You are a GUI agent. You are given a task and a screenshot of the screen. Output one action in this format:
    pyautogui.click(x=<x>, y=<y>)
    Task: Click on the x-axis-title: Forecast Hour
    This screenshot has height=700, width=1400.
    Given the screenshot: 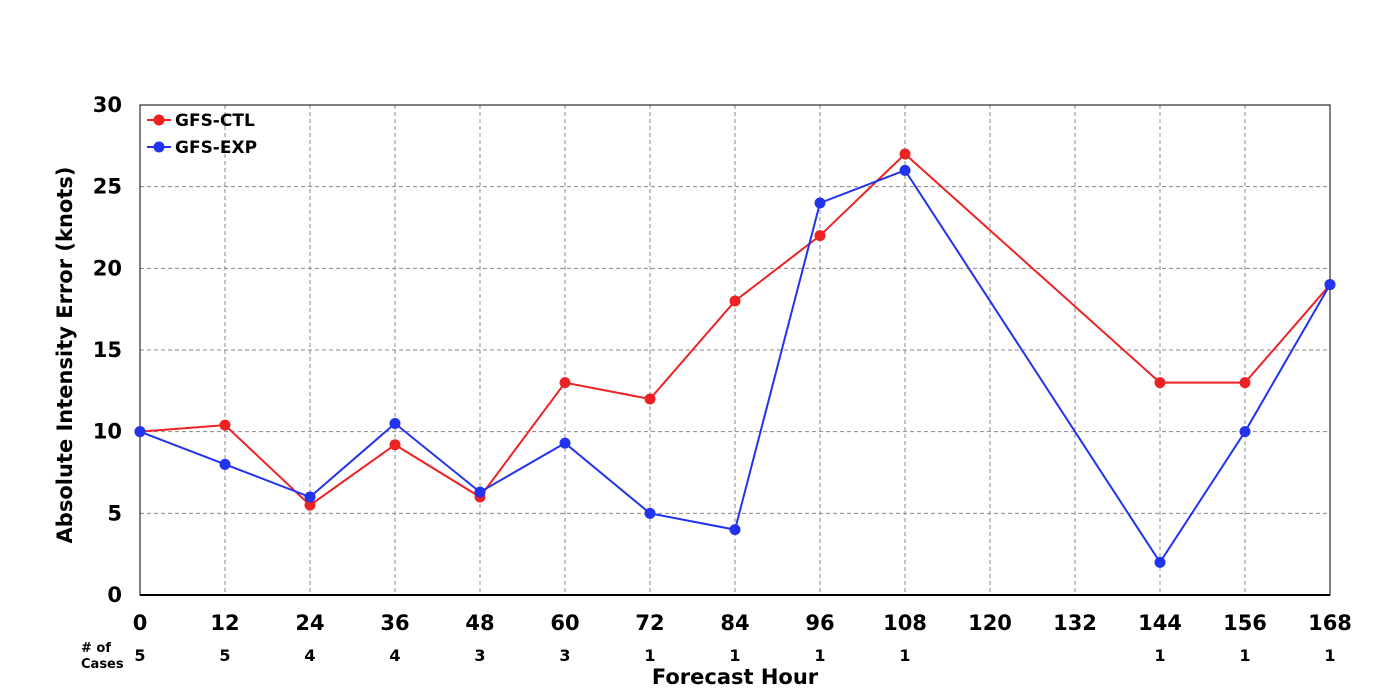 What is the action you would take?
    pyautogui.click(x=735, y=677)
    